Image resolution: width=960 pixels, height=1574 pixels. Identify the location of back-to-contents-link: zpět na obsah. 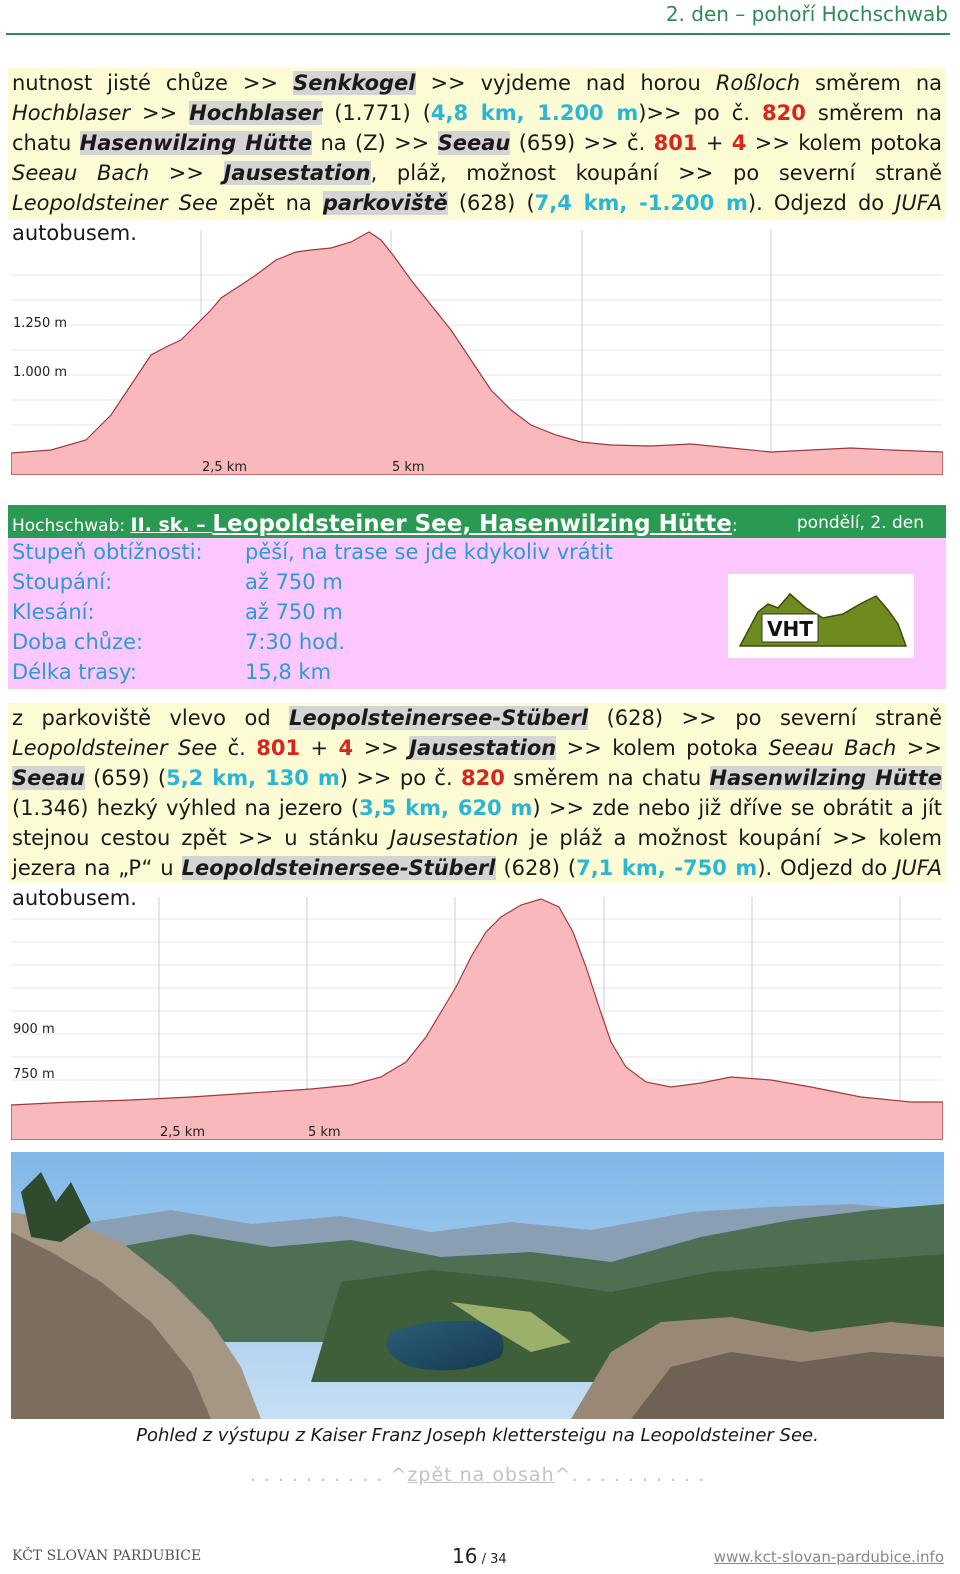
(481, 1475).